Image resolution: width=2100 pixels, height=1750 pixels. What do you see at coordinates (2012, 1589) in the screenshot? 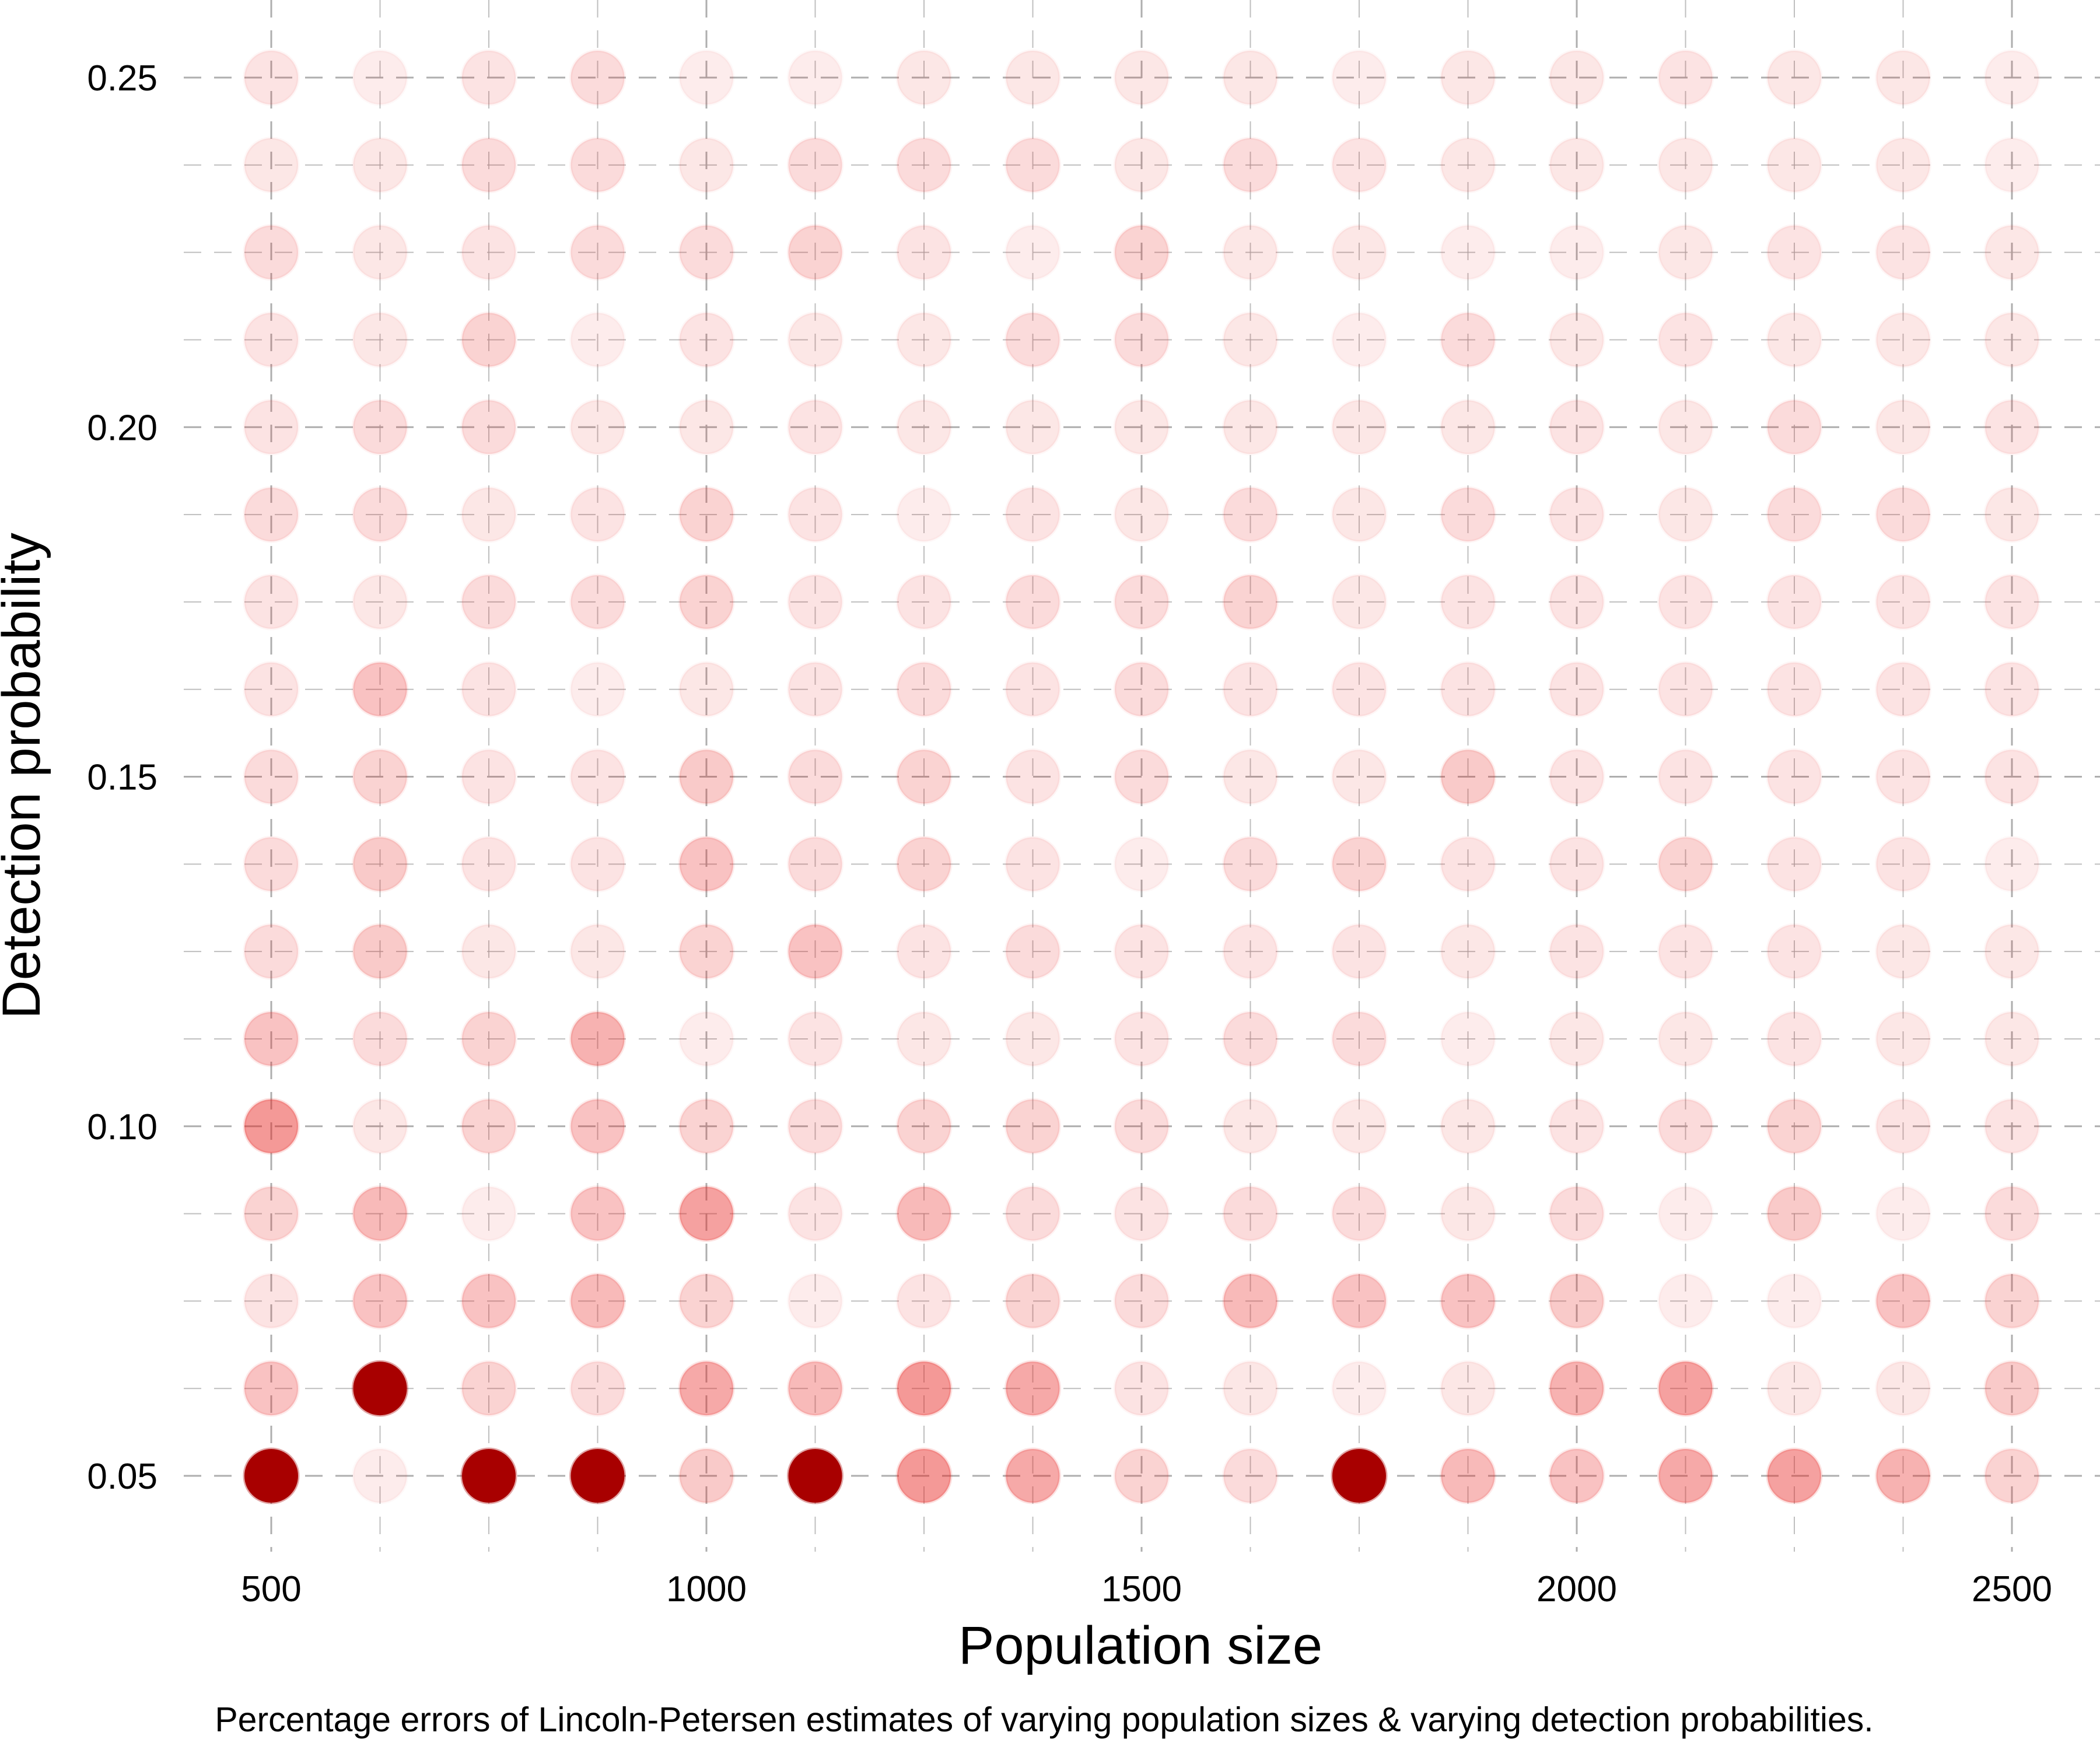
I see `x-tick-label: 2500` at bounding box center [2012, 1589].